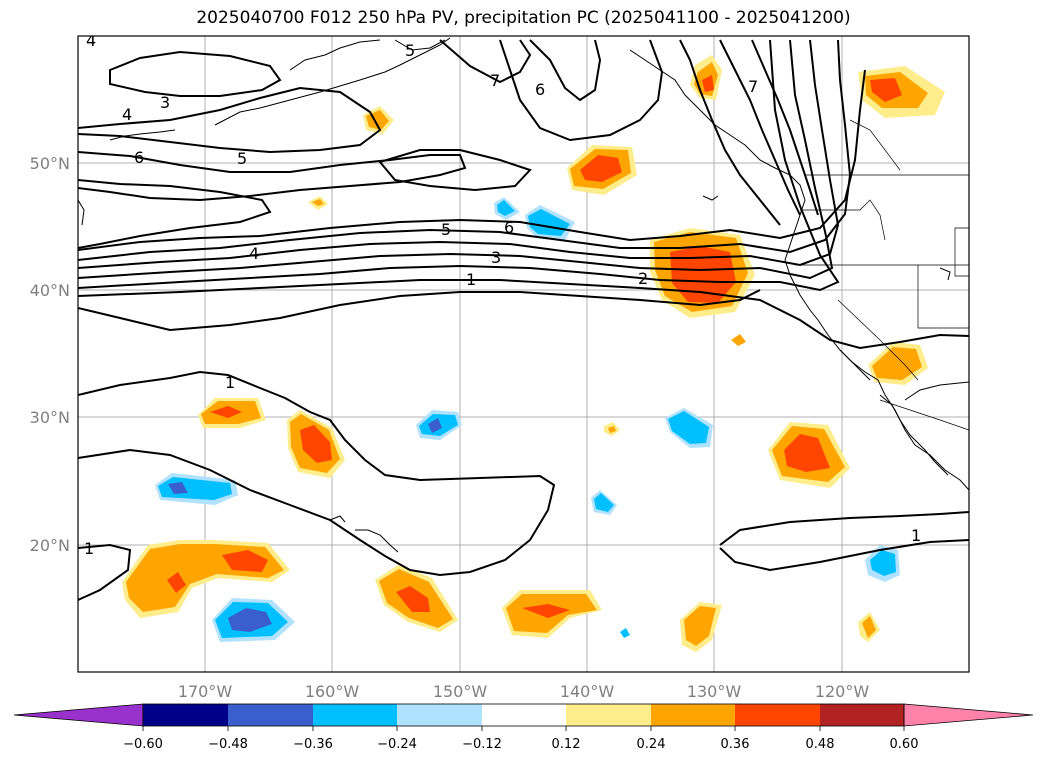 The height and width of the screenshot is (765, 1047). What do you see at coordinates (524, 691) in the screenshot?
I see `longitude-labels: 170°W 160°W 150°W 140°W 130°W 120°W` at bounding box center [524, 691].